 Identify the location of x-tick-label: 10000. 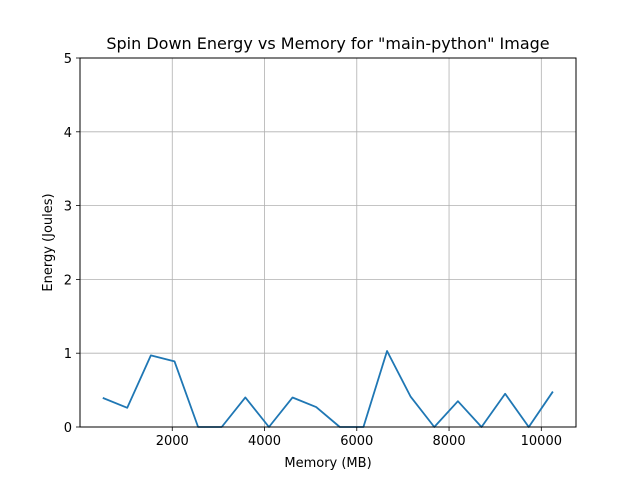
(541, 441).